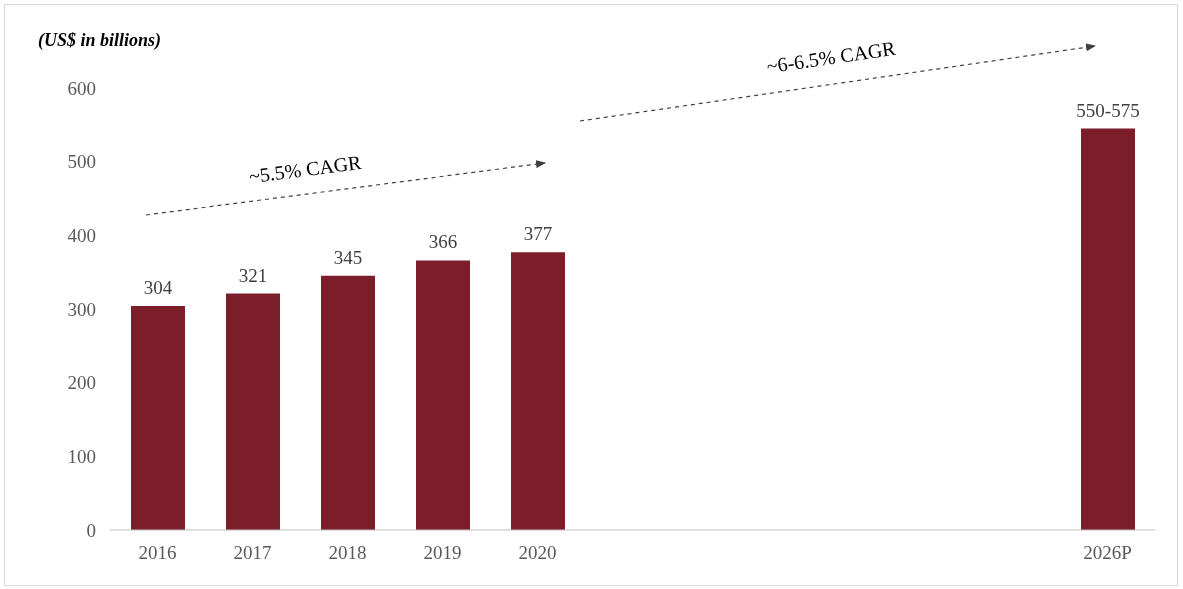 The image size is (1183, 589). Describe the element at coordinates (81, 309) in the screenshot. I see `y-tick-label: 300` at that location.